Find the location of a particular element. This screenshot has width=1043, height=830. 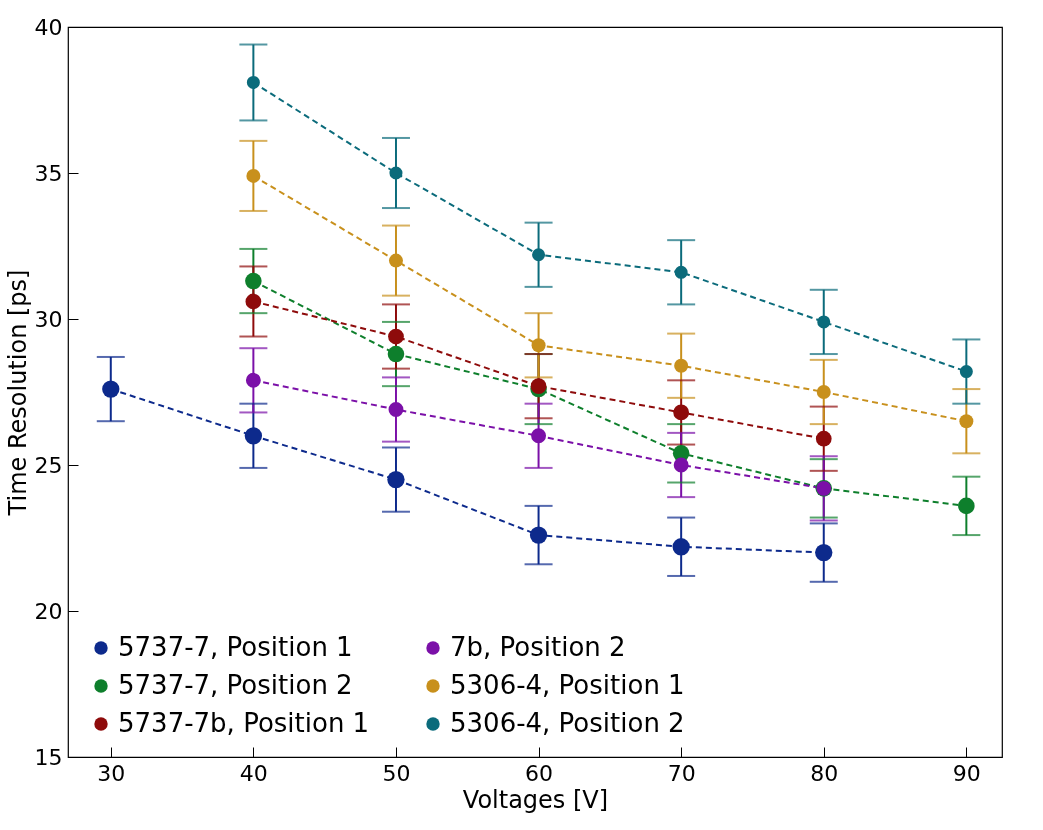

x-tick-label: 60 is located at coordinates (539, 773).